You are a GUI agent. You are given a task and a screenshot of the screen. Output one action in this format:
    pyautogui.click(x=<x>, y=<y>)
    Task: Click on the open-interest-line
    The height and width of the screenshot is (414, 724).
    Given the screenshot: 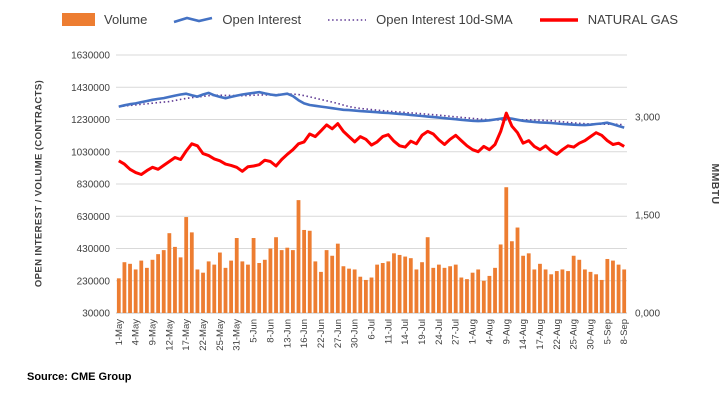 What is the action you would take?
    pyautogui.click(x=371, y=109)
    